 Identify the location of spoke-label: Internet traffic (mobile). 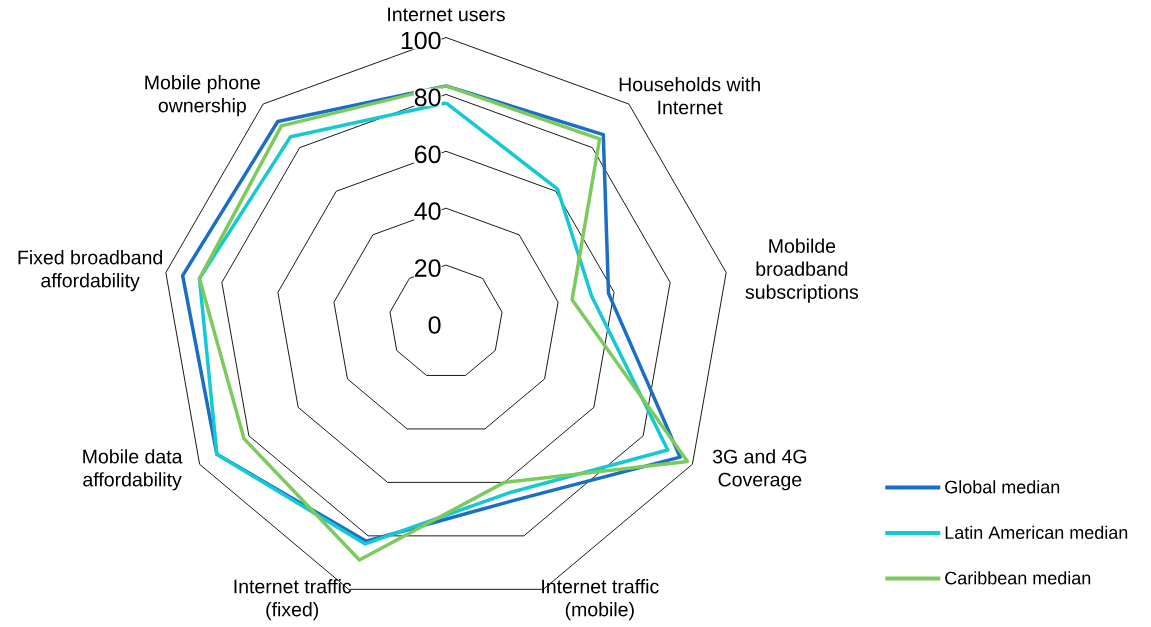
(600, 600).